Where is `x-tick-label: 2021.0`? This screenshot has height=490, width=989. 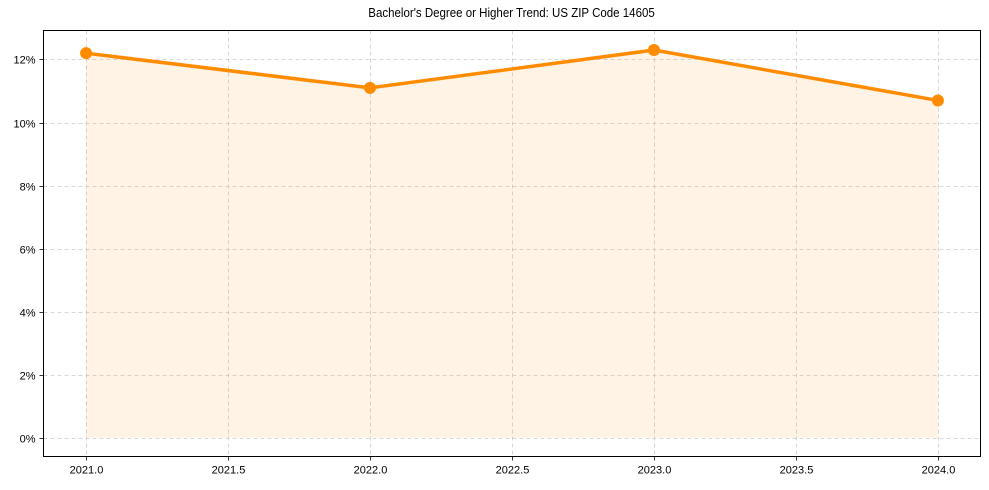 x-tick-label: 2021.0 is located at coordinates (87, 471).